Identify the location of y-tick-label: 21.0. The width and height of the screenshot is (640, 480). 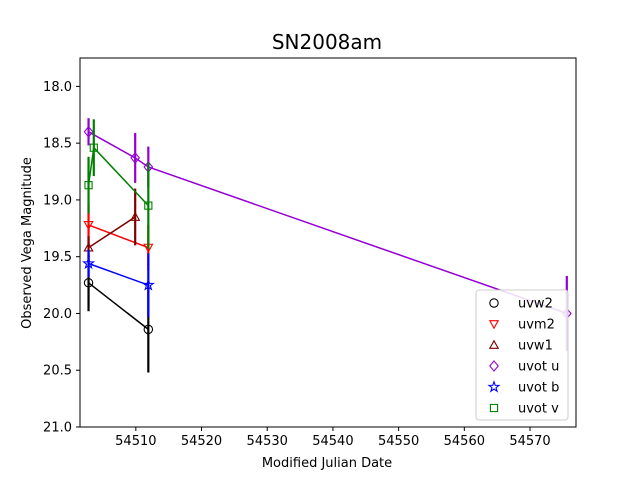
(57, 428).